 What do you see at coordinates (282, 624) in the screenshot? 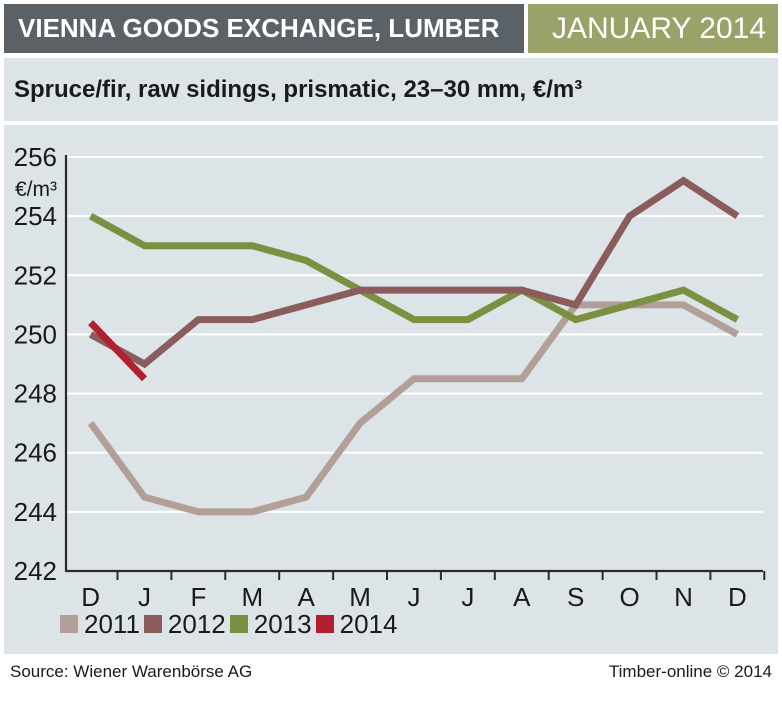
I see `legend-label-2013: 2013` at bounding box center [282, 624].